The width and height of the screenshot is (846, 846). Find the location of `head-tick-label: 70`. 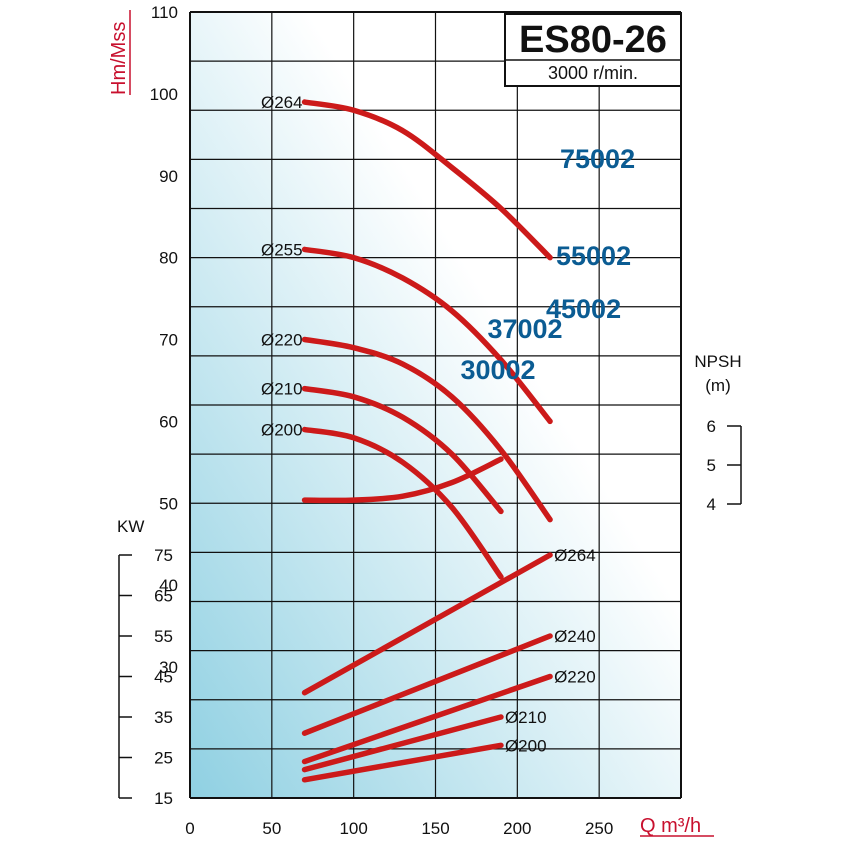

head-tick-label: 70 is located at coordinates (168, 340).